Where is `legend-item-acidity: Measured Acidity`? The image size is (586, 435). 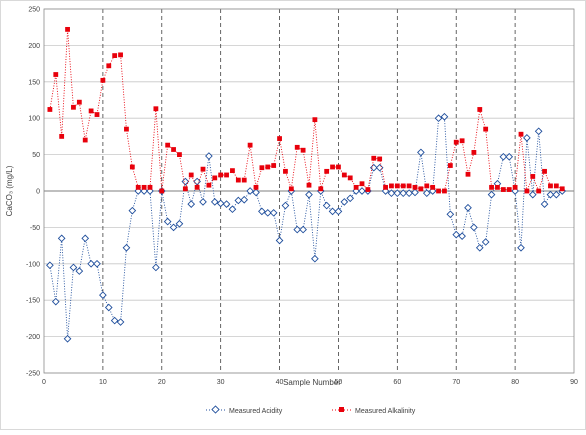
legend-item-acidity: Measured Acidity is located at coordinates (244, 410).